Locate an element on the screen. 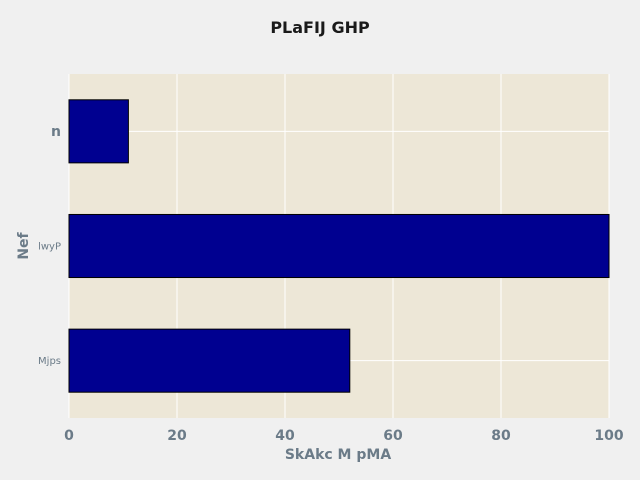  x-tick-labels: 0 20 40 60 80 100 is located at coordinates (344, 436).